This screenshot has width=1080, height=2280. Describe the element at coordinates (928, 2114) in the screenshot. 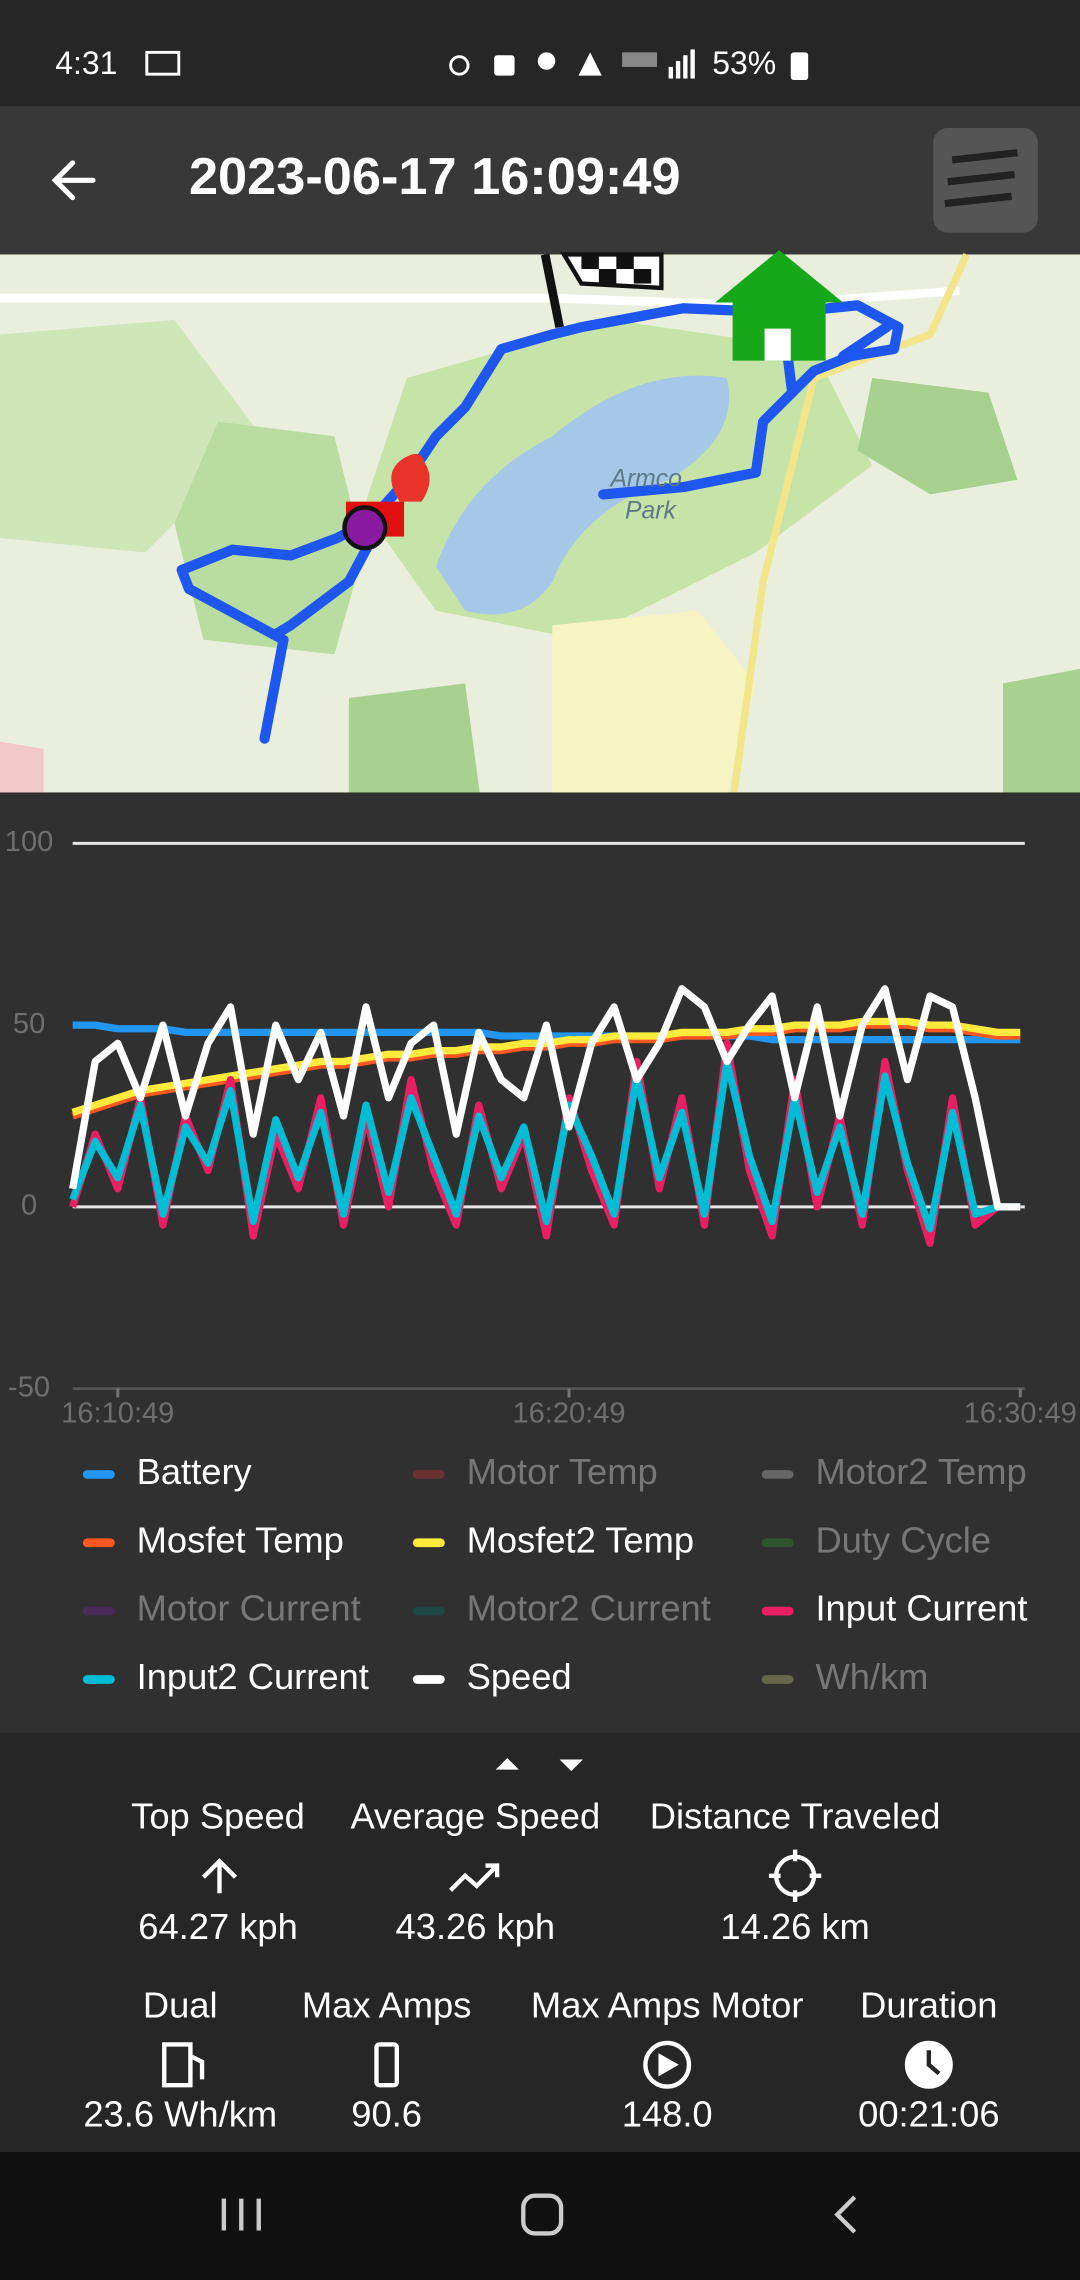

I see `stat-value: 00:21:06` at that location.